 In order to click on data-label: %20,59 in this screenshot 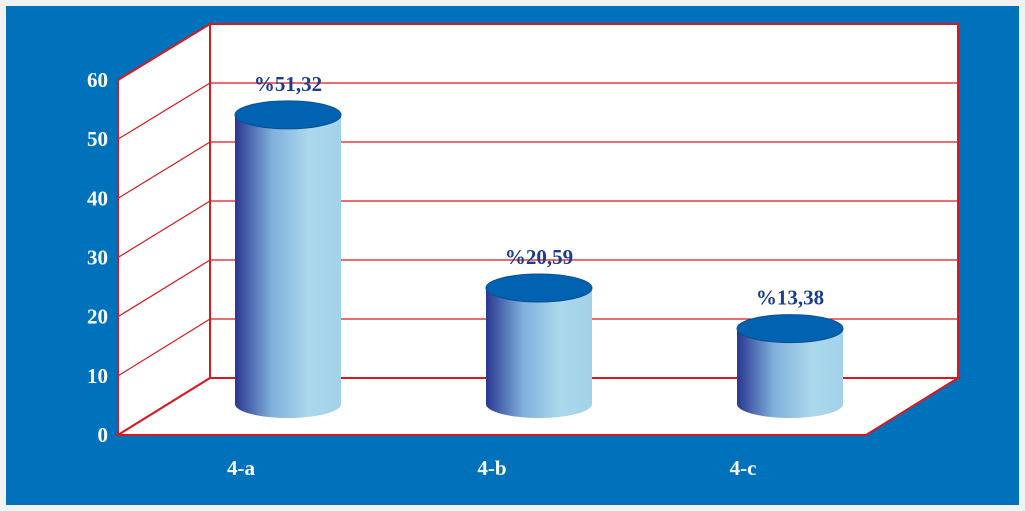, I will do `click(539, 257)`.